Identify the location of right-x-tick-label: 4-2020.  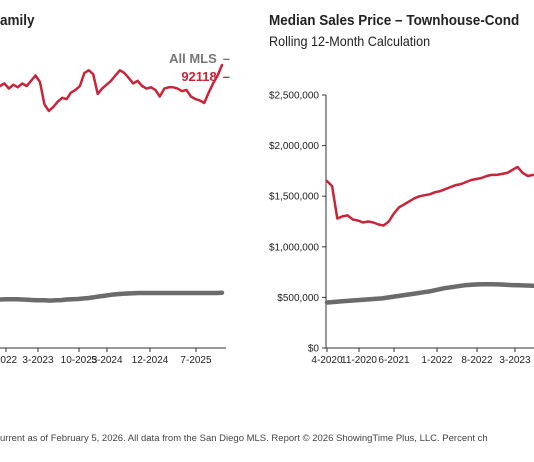
(327, 360).